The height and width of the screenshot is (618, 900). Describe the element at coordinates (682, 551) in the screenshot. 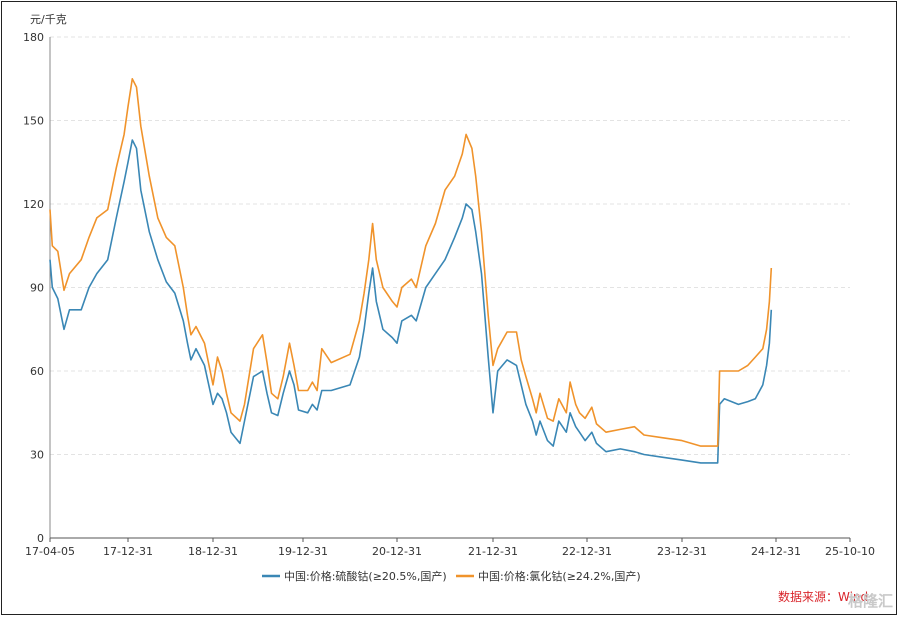

I see `x-tick-label: 23-12-31` at that location.